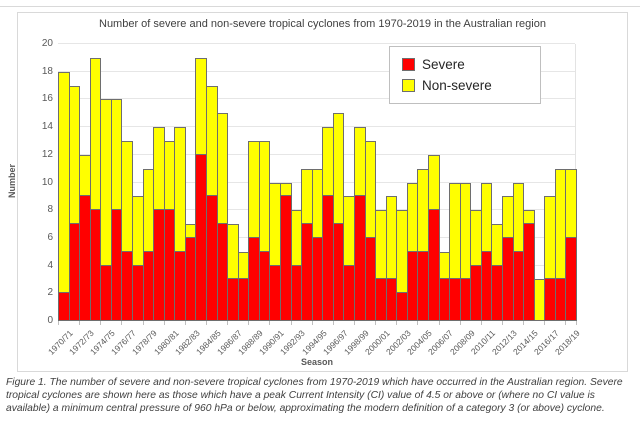 The height and width of the screenshot is (421, 640). Describe the element at coordinates (47, 154) in the screenshot. I see `y-tick-label: 12` at that location.